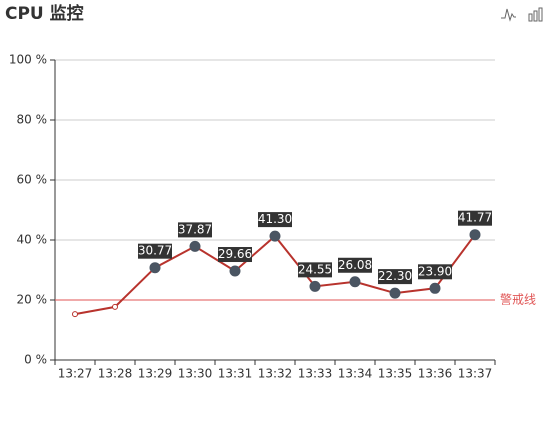 The height and width of the screenshot is (424, 550). I want to click on x-tick-label: 13:31, so click(235, 374).